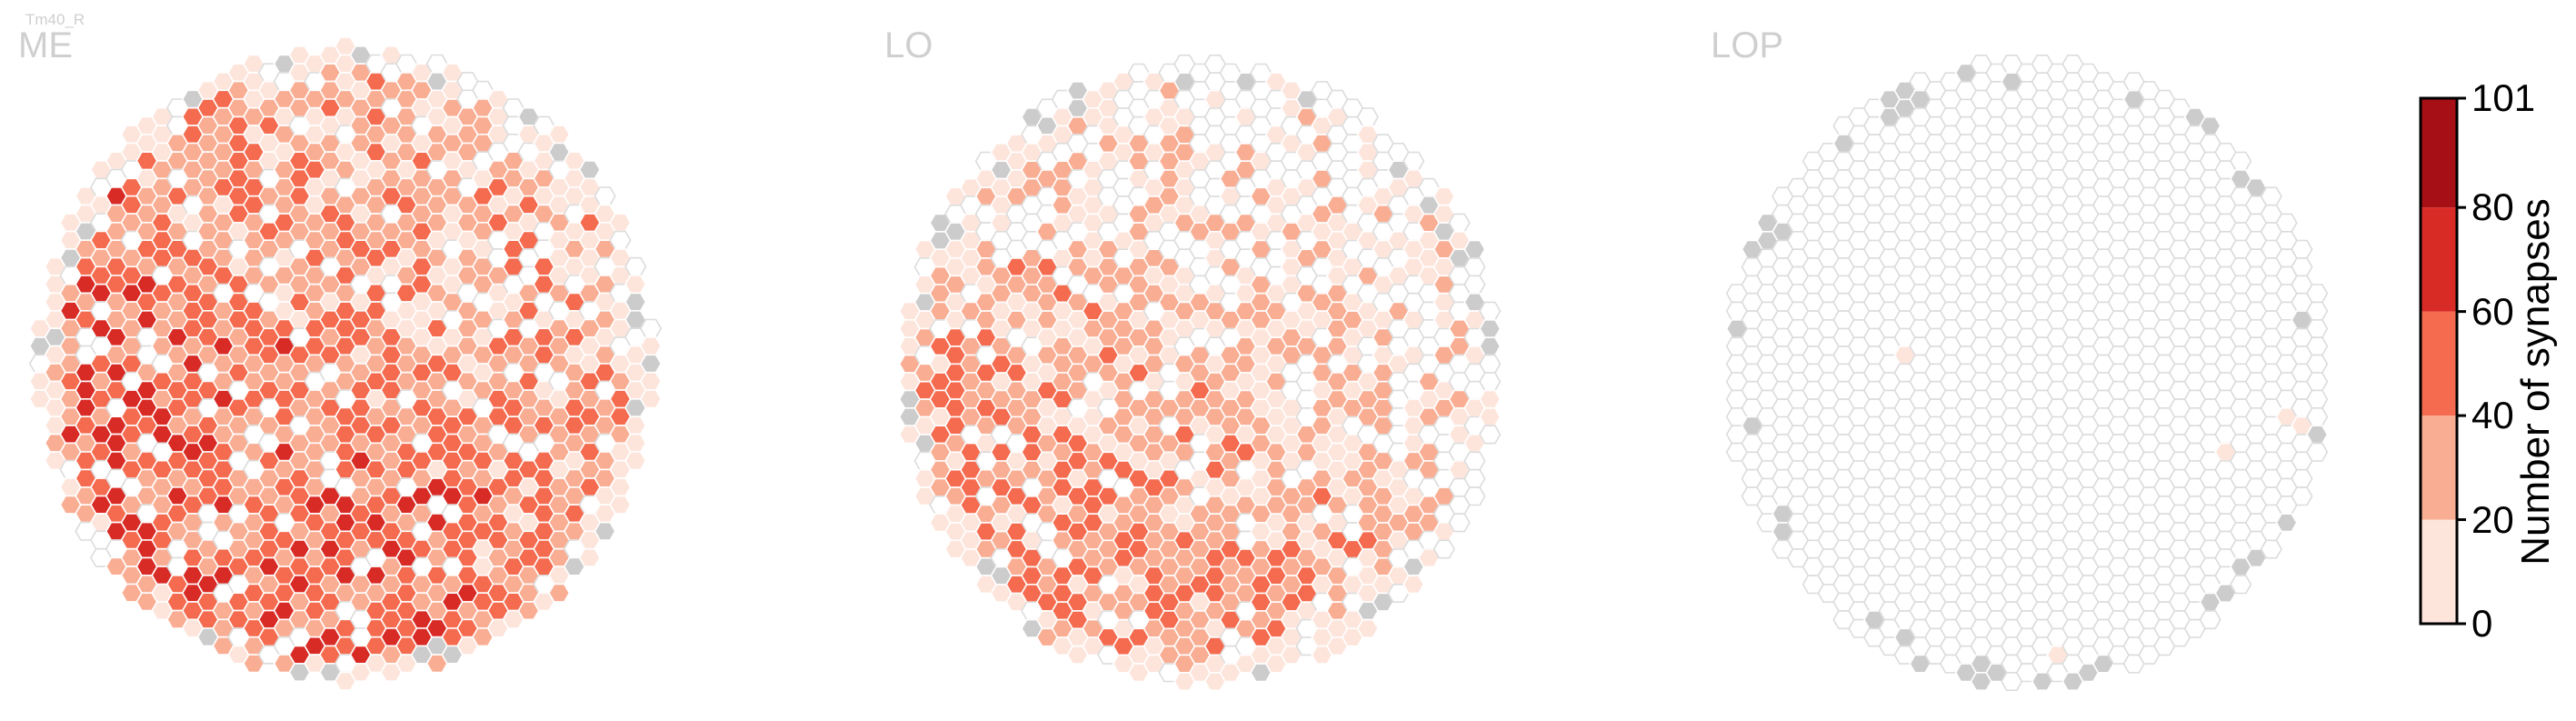  What do you see at coordinates (2492, 415) in the screenshot?
I see `colorbar-tick-label: 40` at bounding box center [2492, 415].